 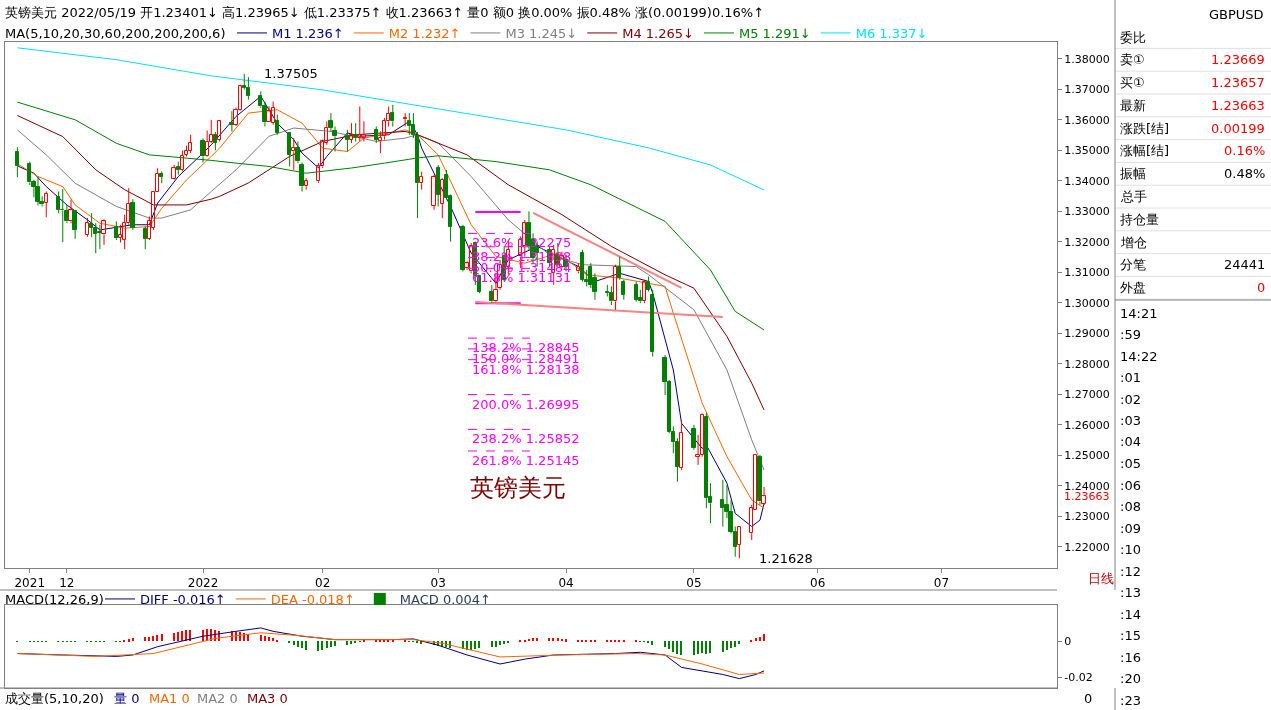 What do you see at coordinates (1130, 506) in the screenshot?
I see `text: :08` at bounding box center [1130, 506].